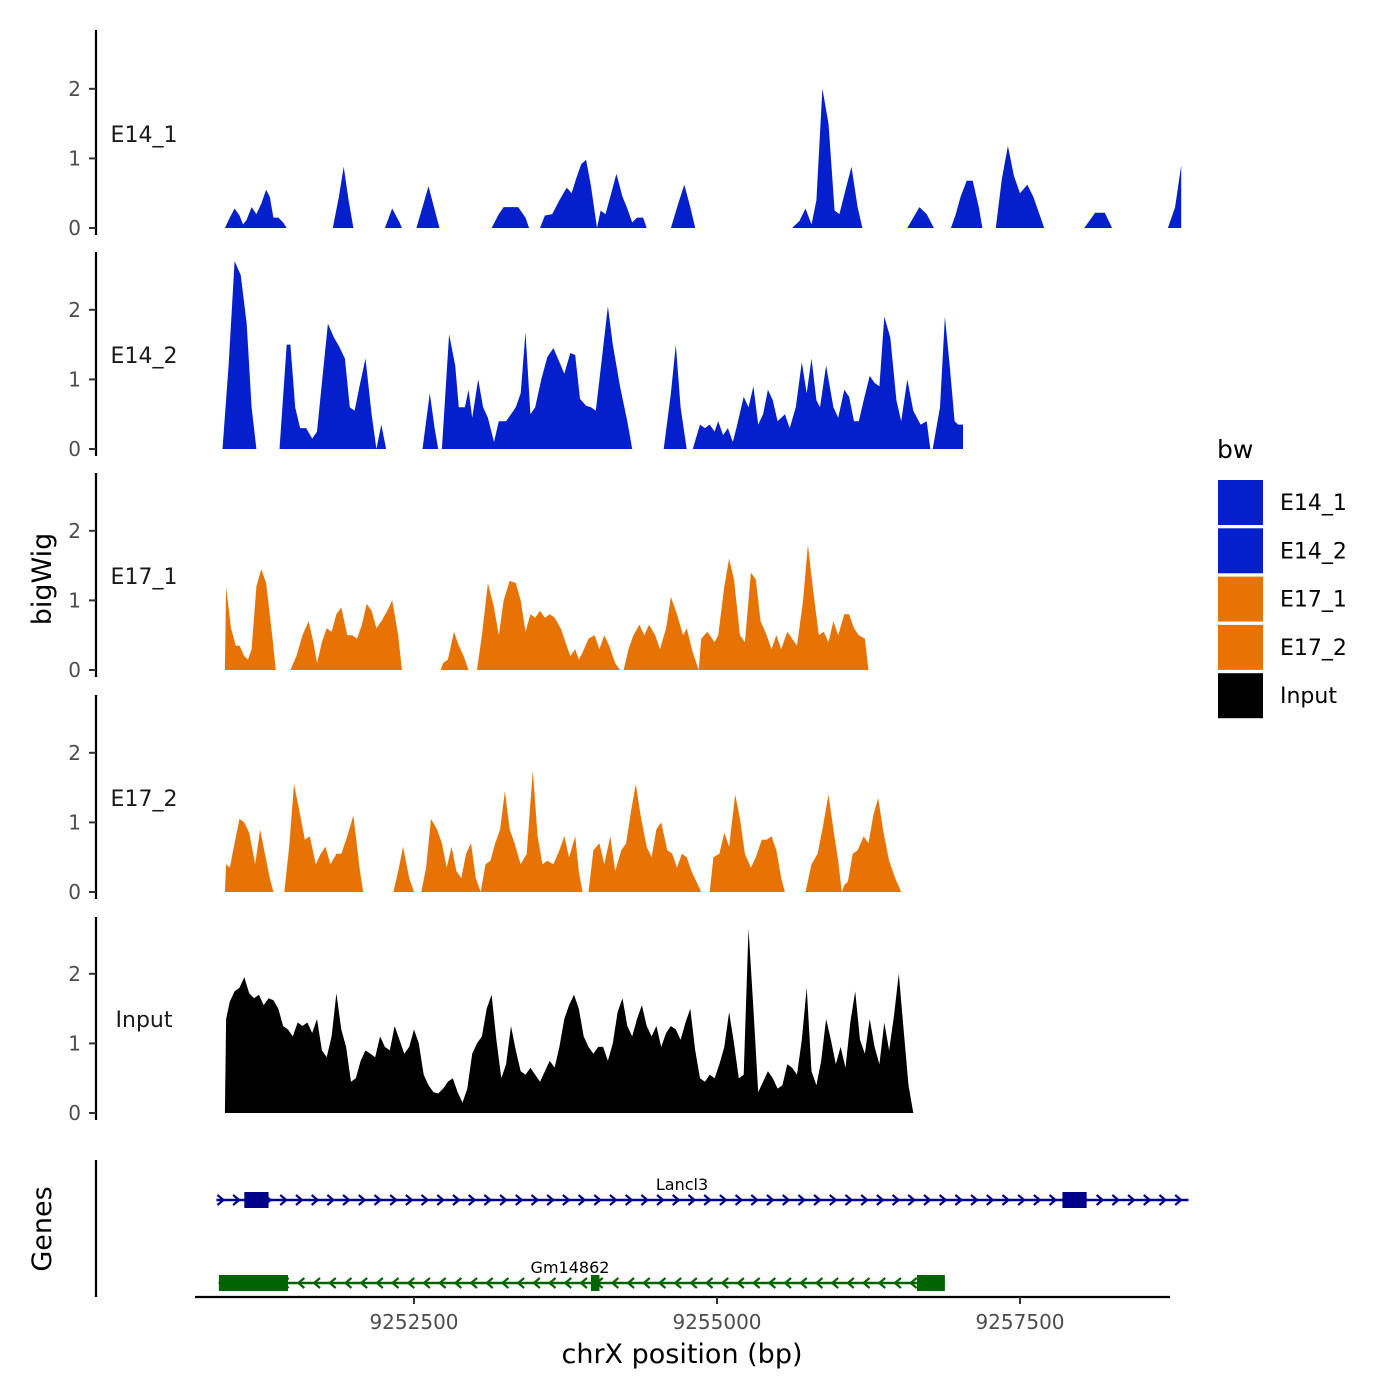  What do you see at coordinates (74, 531) in the screenshot?
I see `y-tick-label-E17_1-2: 2` at bounding box center [74, 531].